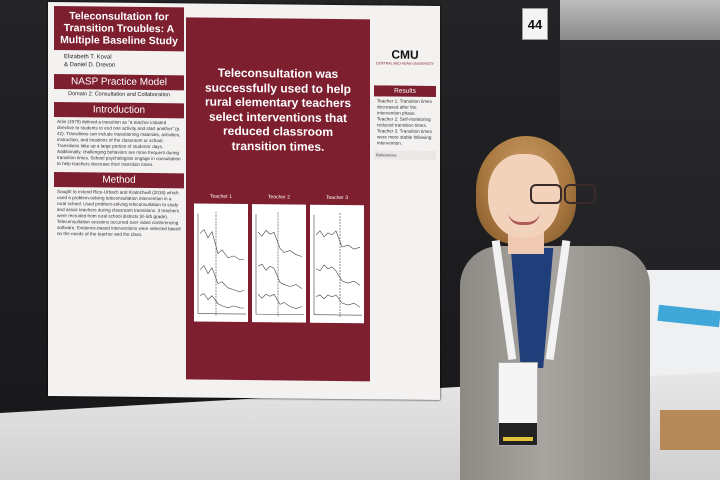  Describe the element at coordinates (221, 196) in the screenshot. I see `graph-label-teacher-1: Teacher 1` at that location.